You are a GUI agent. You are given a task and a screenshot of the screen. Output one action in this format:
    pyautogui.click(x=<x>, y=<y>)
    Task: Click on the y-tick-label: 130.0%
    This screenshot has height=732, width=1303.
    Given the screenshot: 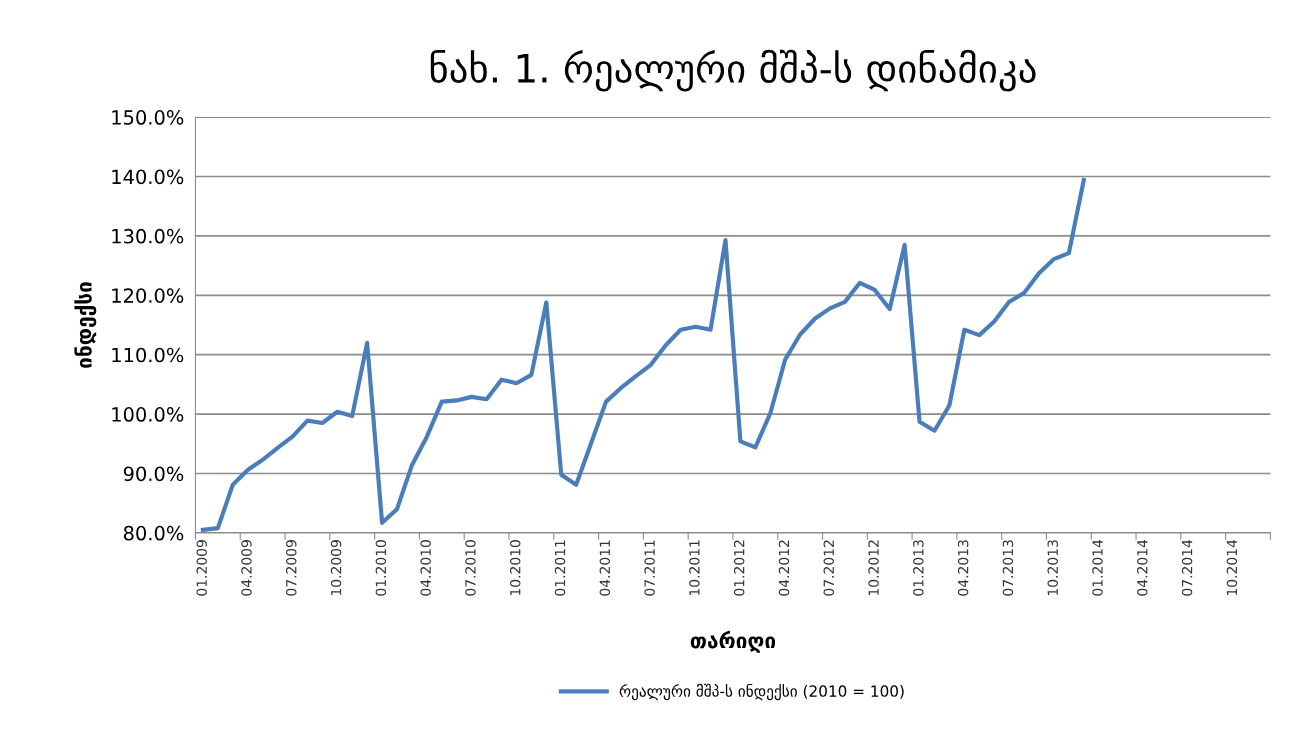 What is the action you would take?
    pyautogui.click(x=148, y=236)
    